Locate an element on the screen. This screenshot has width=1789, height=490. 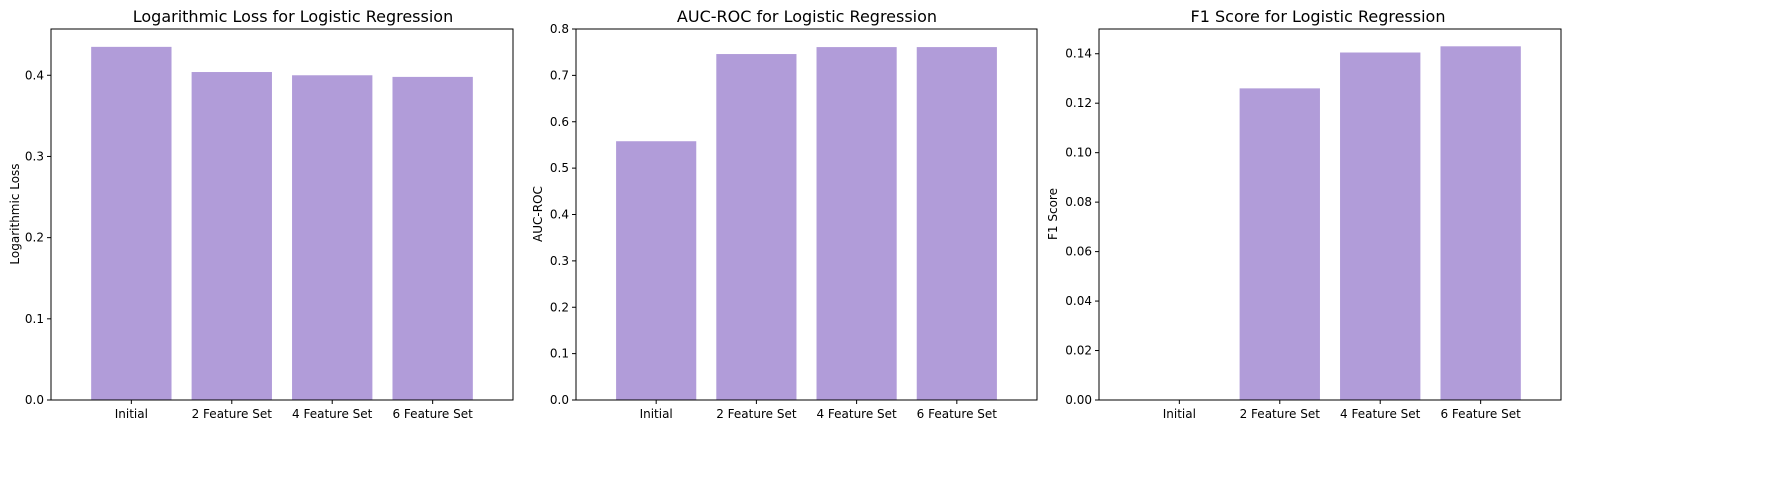
y-axis-label: AUC-ROC is located at coordinates (538, 214).